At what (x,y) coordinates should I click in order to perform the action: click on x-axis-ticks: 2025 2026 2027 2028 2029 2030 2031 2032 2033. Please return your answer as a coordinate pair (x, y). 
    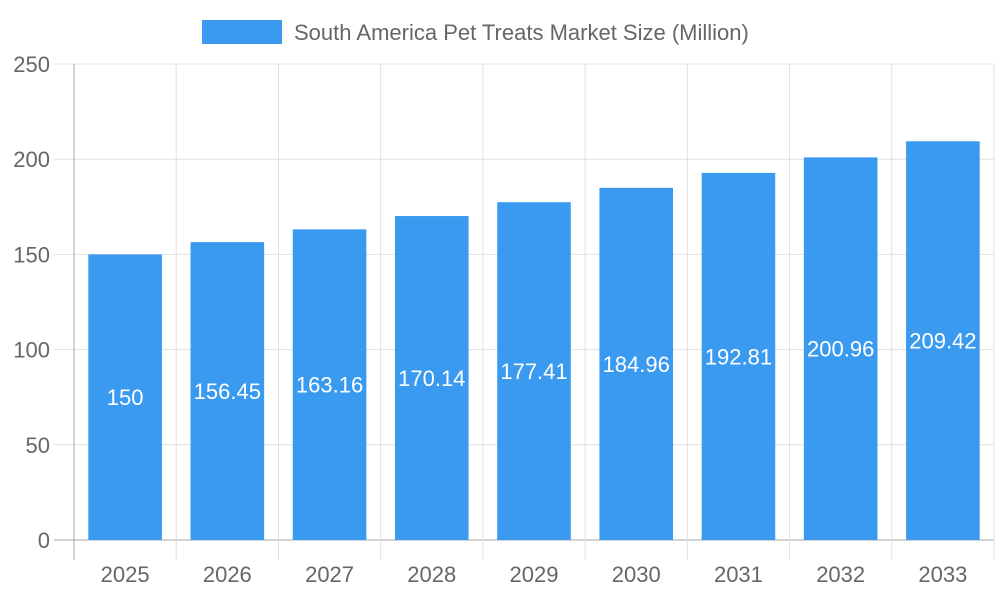
    Looking at the image, I should click on (534, 574).